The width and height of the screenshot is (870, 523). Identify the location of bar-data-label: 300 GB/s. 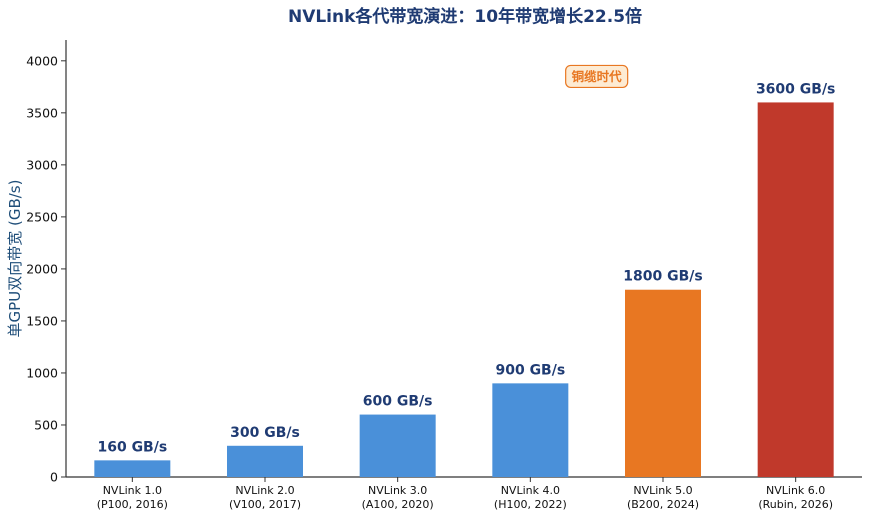
(265, 433).